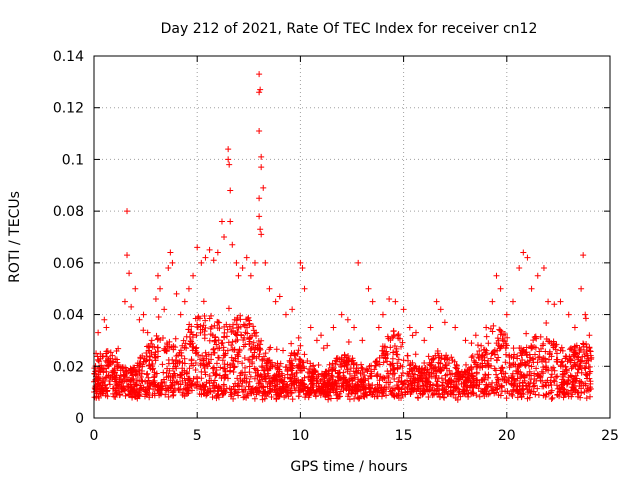  I want to click on y-tick-label: 0.1, so click(73, 160).